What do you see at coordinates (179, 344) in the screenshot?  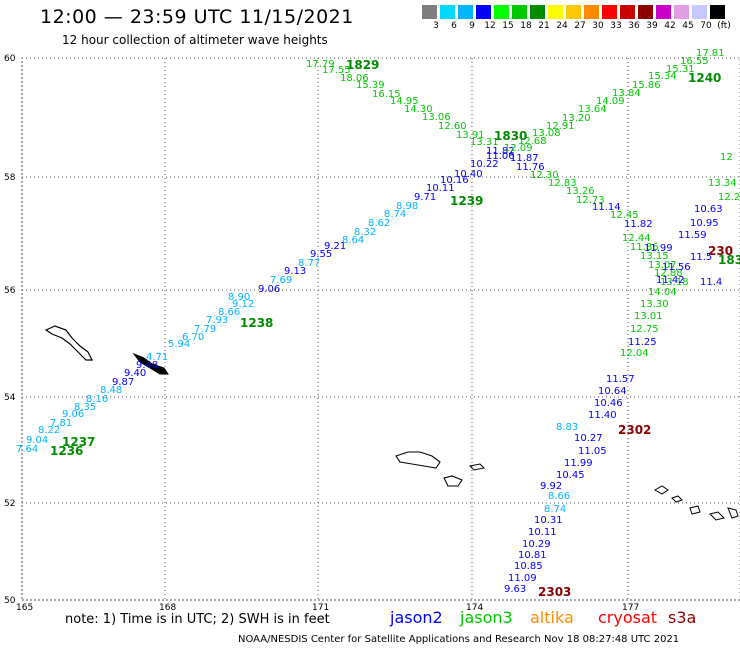 I see `swh-value: 5.94` at bounding box center [179, 344].